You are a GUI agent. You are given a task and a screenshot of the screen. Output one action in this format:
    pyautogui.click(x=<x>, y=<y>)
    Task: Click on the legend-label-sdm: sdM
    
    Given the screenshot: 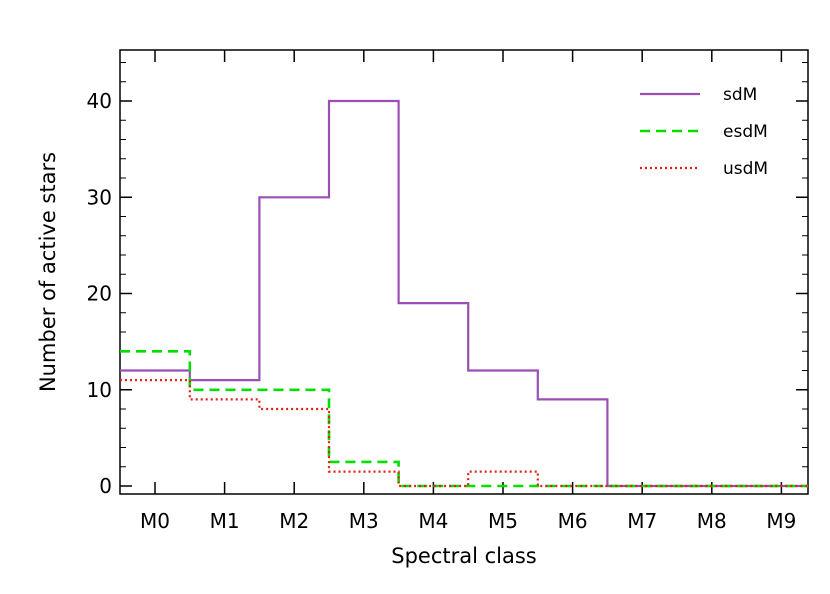 What is the action you would take?
    pyautogui.click(x=740, y=95)
    